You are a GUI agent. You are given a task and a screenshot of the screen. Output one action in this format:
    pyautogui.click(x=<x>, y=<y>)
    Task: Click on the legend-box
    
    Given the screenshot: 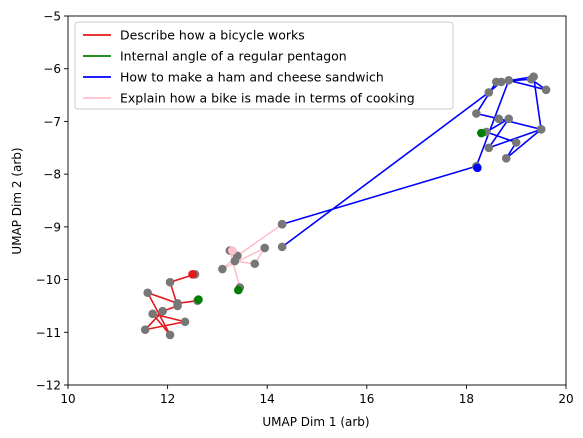 What is the action you would take?
    pyautogui.click(x=264, y=65)
    